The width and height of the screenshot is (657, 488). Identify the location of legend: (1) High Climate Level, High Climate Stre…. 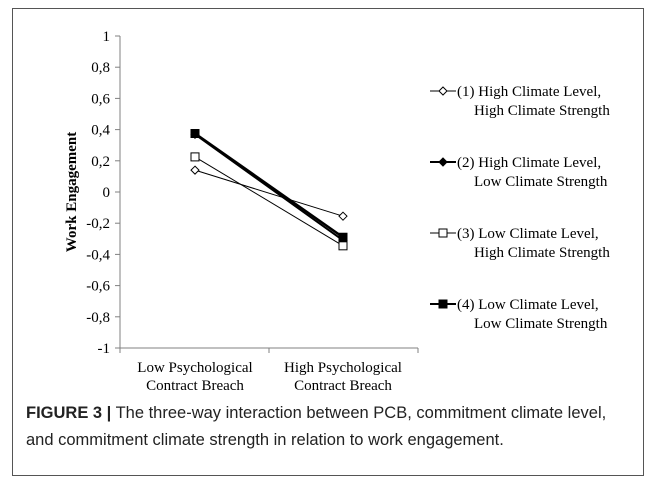
(520, 208).